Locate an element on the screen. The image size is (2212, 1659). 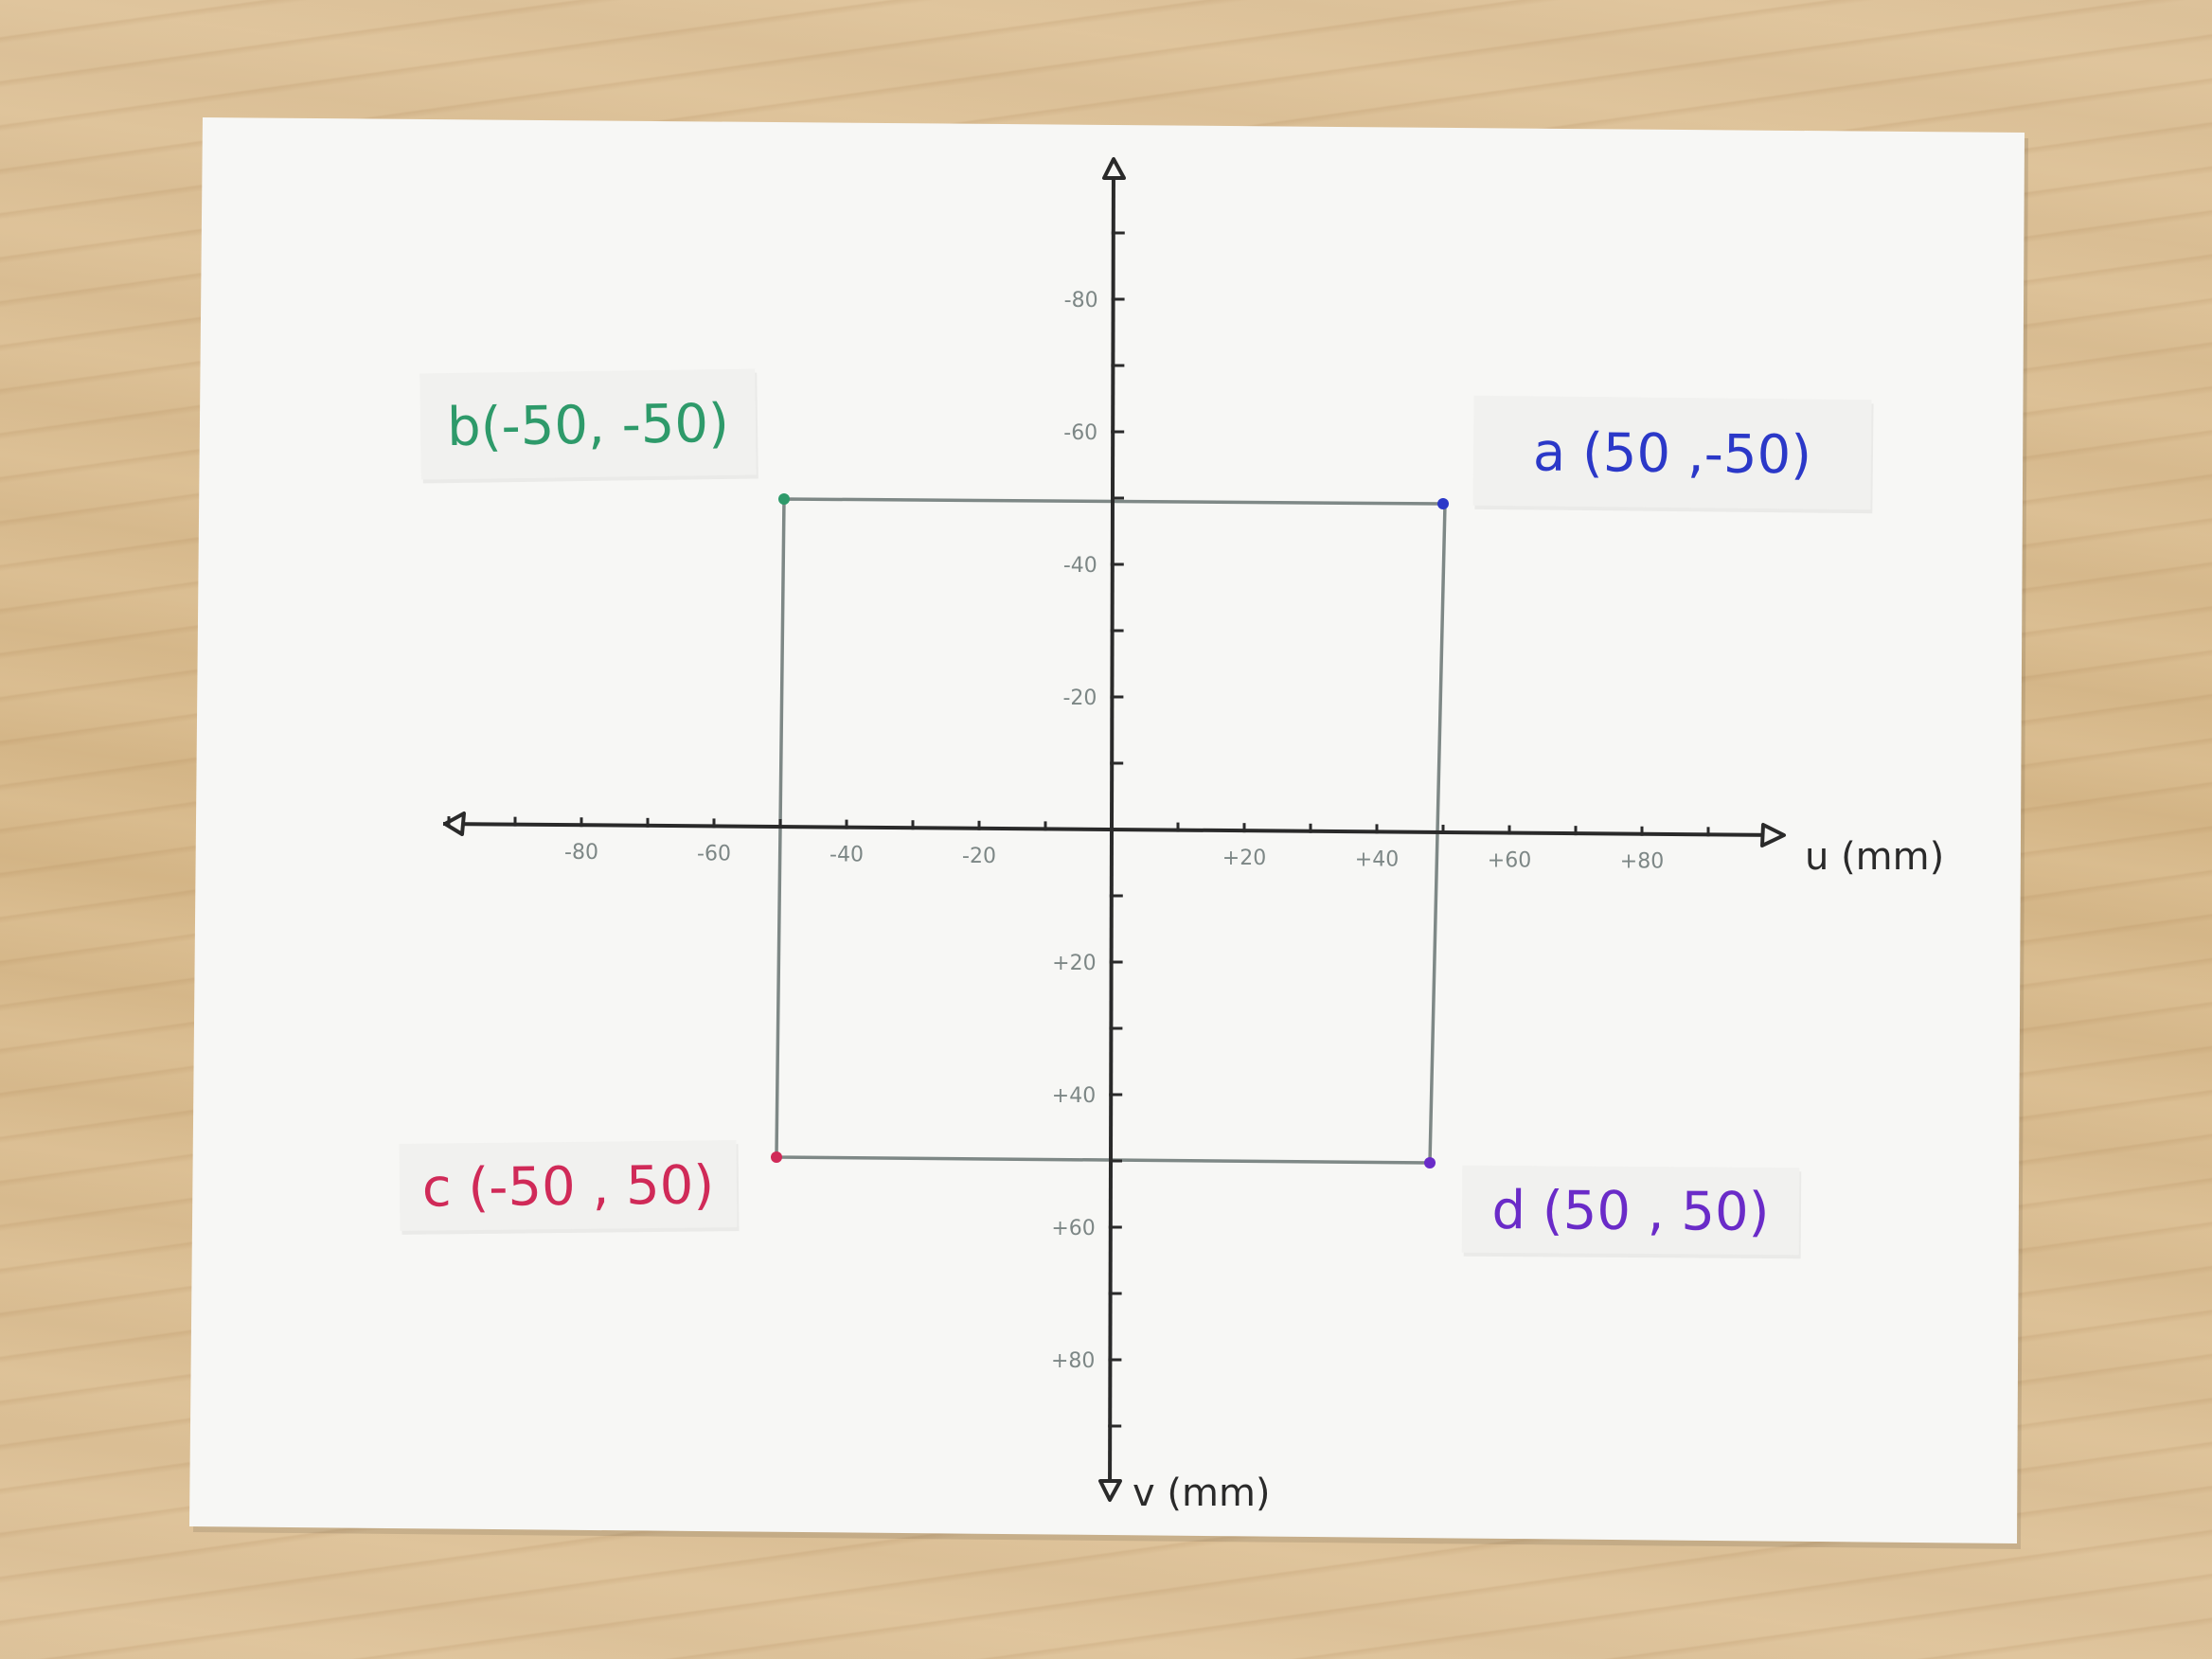
point-c-marker is located at coordinates (776, 1157).